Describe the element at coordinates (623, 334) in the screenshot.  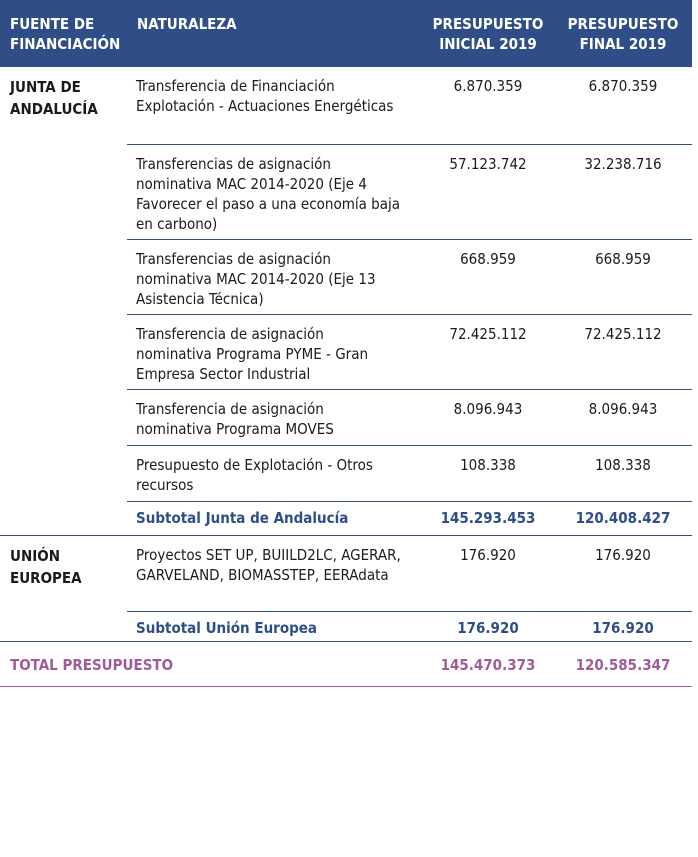
I see `row-final: 72.425.112` at that location.